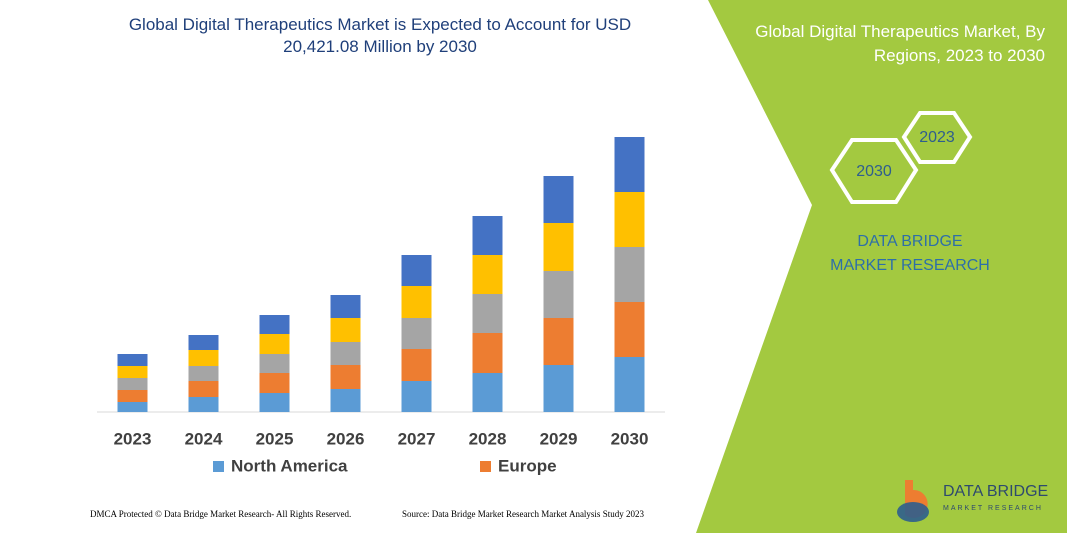 The height and width of the screenshot is (533, 1067). I want to click on x-tick-label: 2028, so click(488, 438).